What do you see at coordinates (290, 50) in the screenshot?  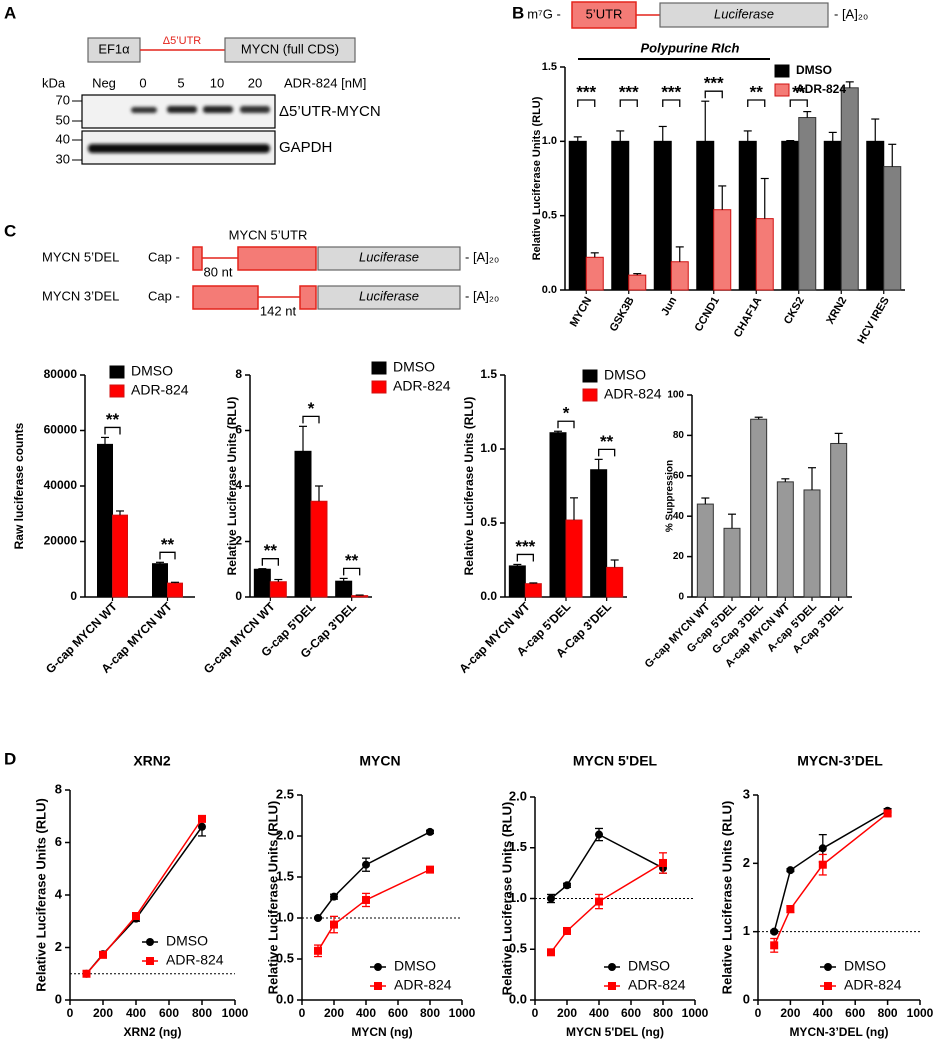 I see `gene-box` at bounding box center [290, 50].